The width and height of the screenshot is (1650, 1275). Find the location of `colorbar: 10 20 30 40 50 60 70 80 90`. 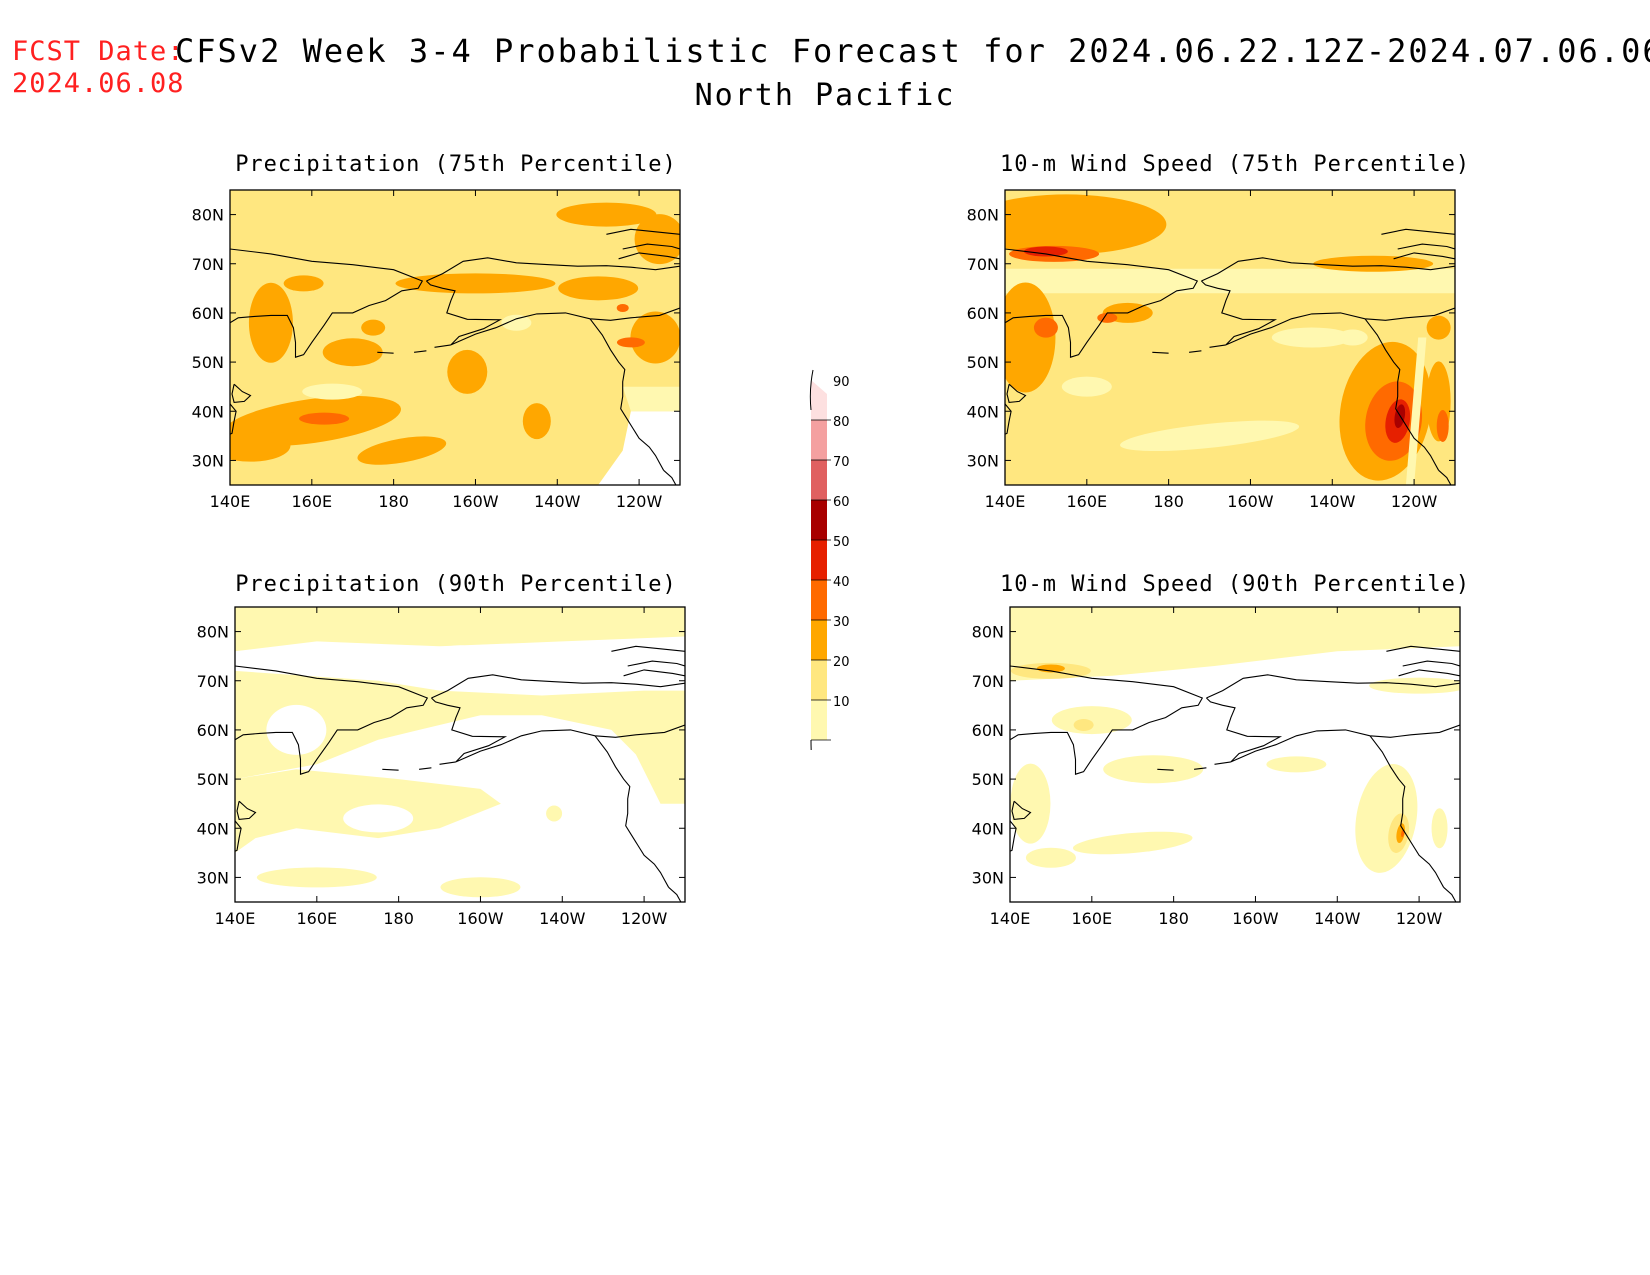

colorbar: 10 20 30 40 50 60 70 80 90 is located at coordinates (829, 559).